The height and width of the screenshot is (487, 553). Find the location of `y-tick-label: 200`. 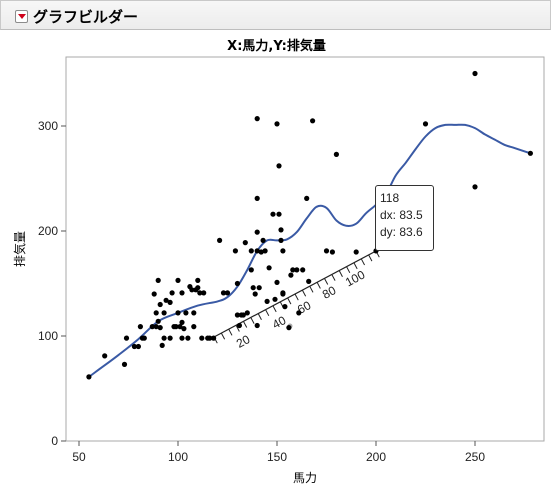

y-tick-label: 200 is located at coordinates (48, 231).